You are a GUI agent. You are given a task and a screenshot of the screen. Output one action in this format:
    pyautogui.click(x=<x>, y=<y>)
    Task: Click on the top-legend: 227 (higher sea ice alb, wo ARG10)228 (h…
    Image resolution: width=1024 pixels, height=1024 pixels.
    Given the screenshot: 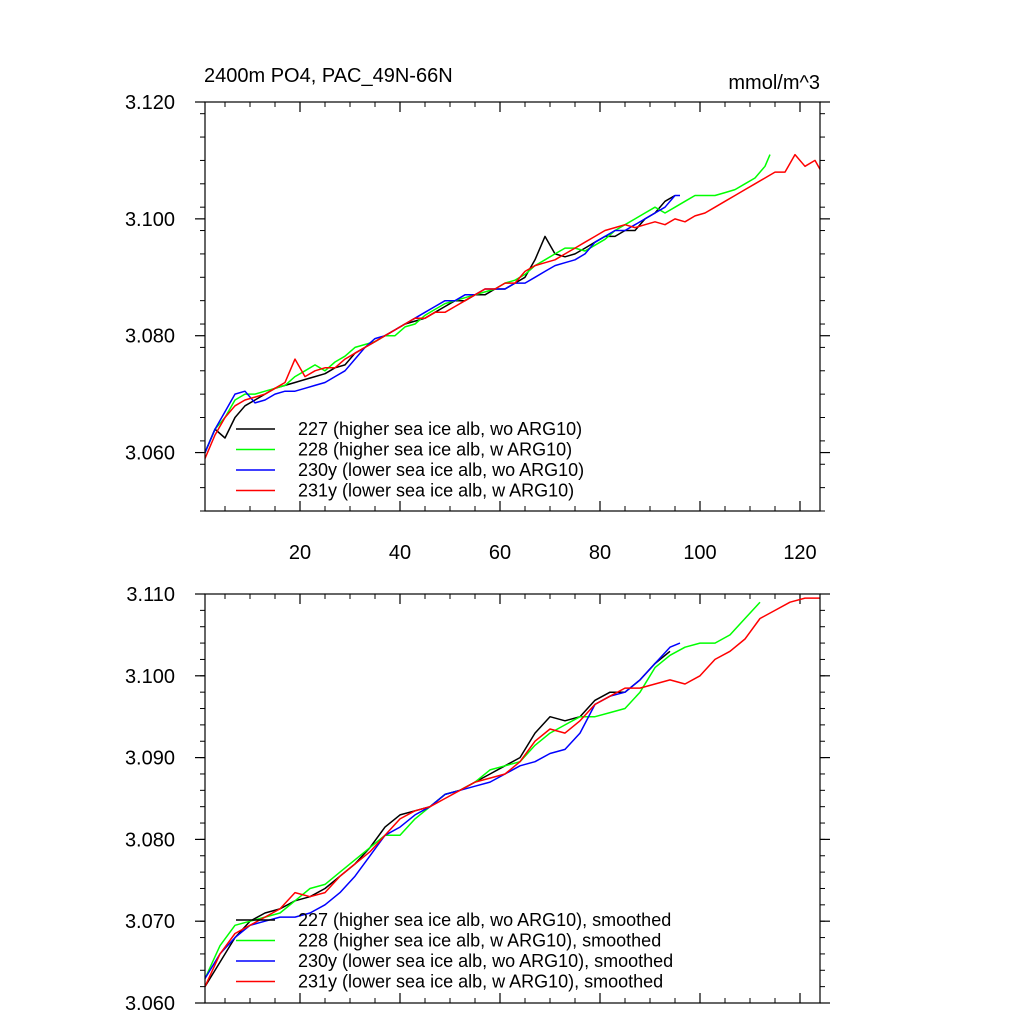 What is the action you would take?
    pyautogui.click(x=410, y=460)
    